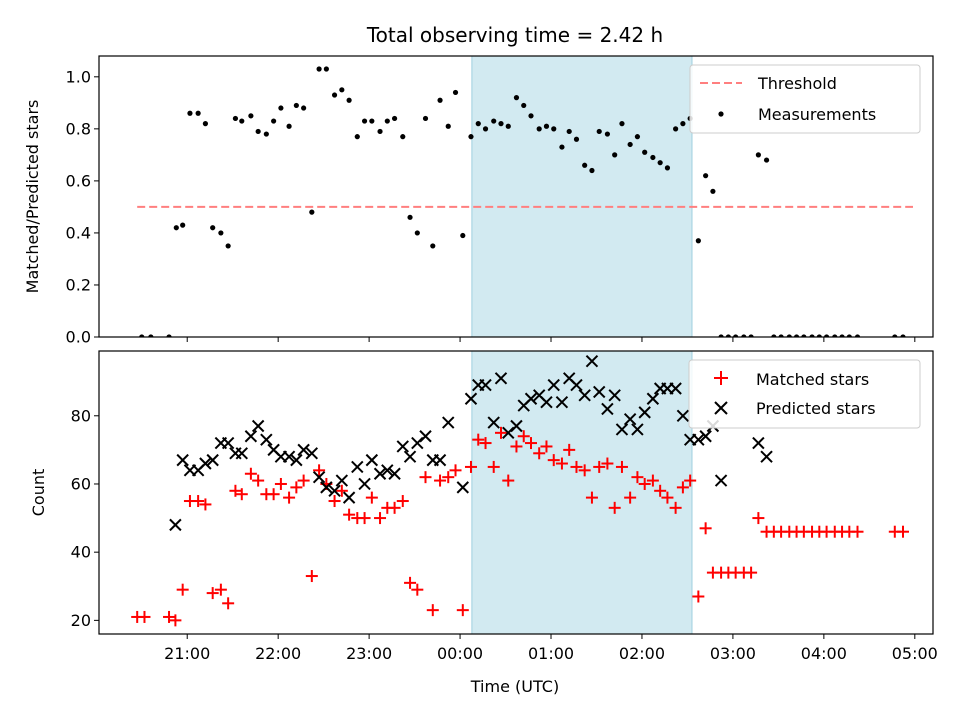 Image resolution: width=960 pixels, height=724 pixels. I want to click on observing-window-shade, so click(582, 196).